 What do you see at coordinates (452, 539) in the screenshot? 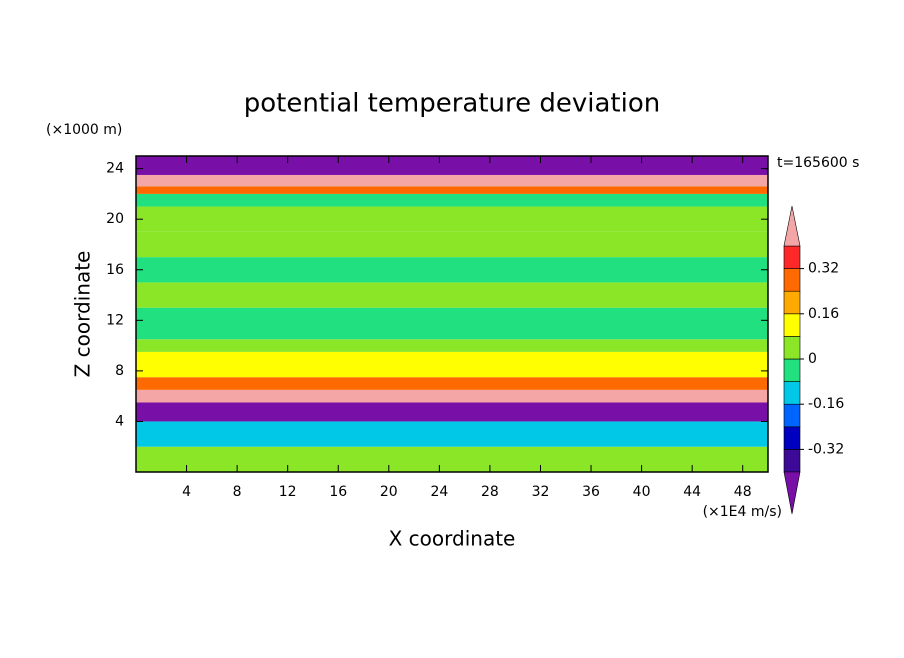
I see `x-label: X coordinate` at bounding box center [452, 539].